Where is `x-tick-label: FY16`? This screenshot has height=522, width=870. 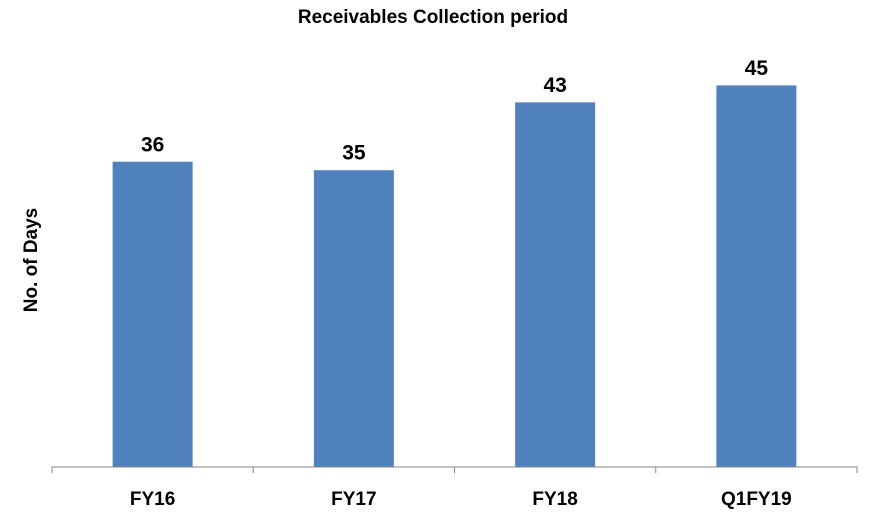 x-tick-label: FY16 is located at coordinates (152, 499).